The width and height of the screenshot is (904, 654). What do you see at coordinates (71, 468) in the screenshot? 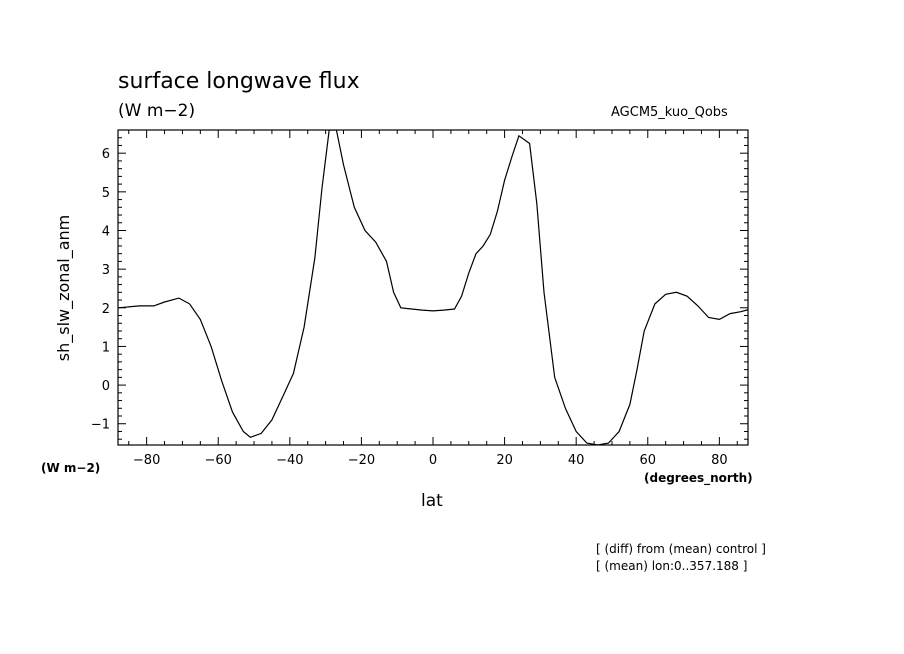
I see `y-axis-units: (W m−2)` at bounding box center [71, 468].